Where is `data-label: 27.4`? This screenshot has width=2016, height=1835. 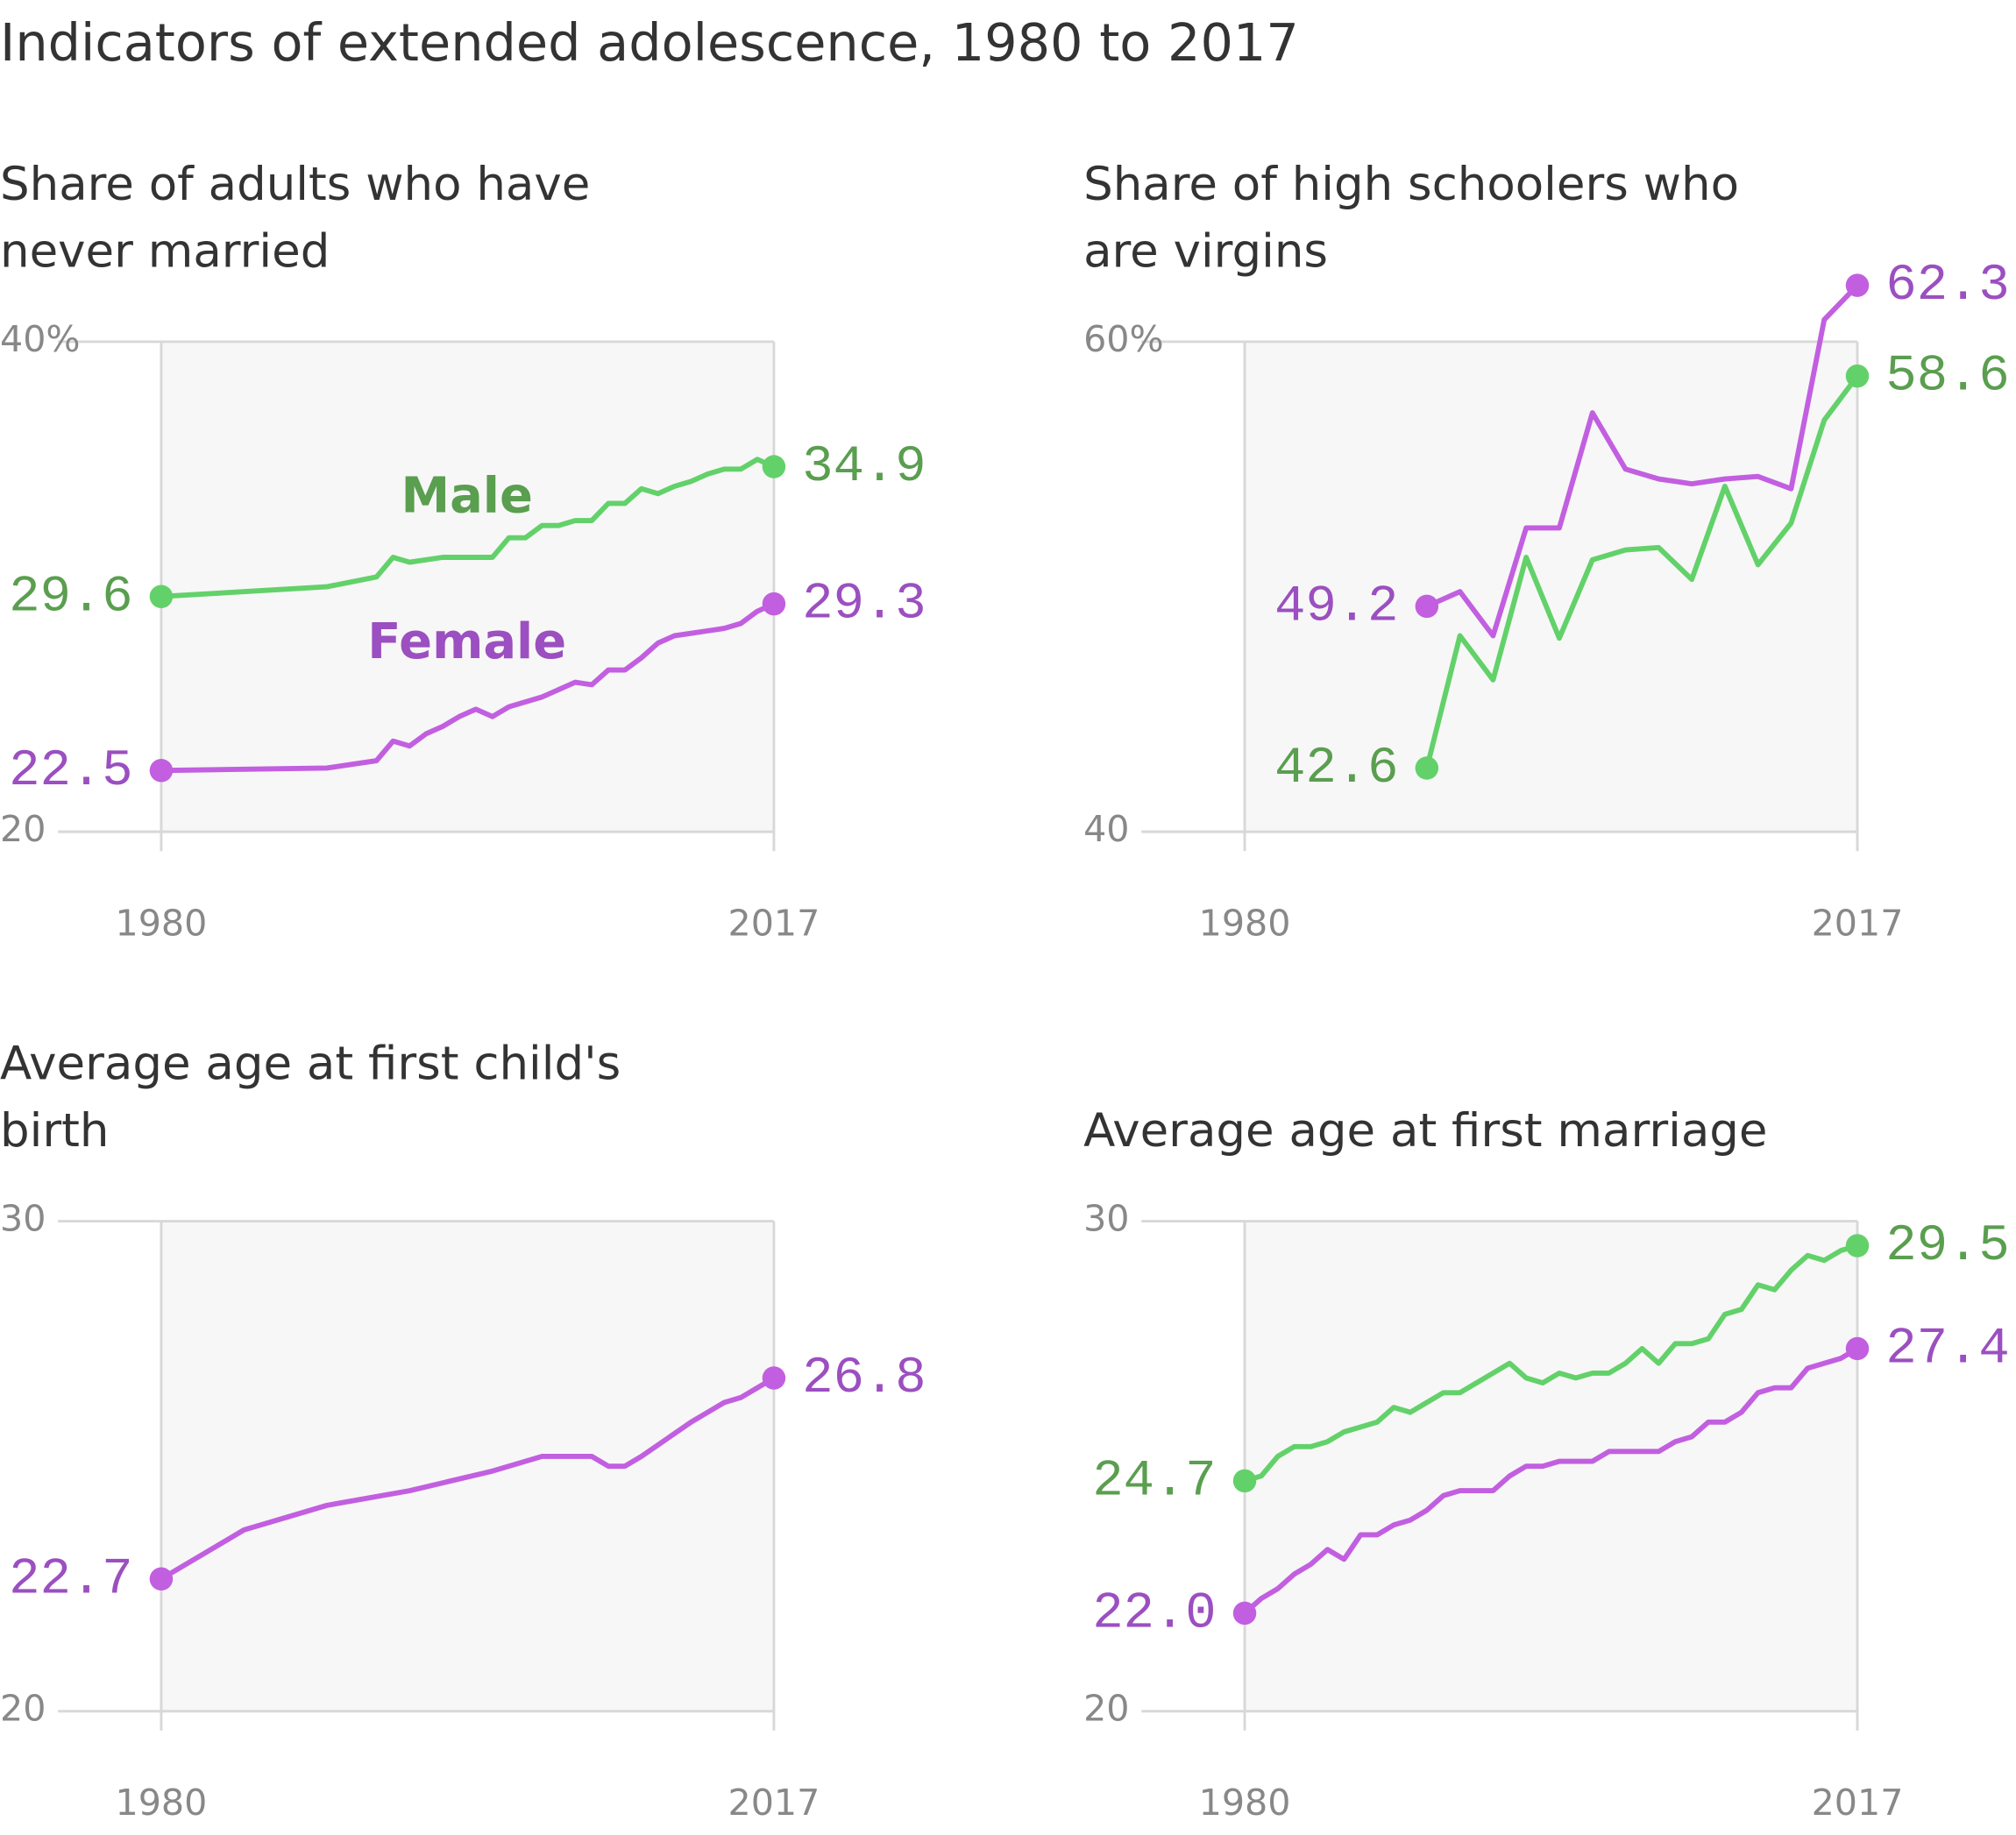 data-label: 27.4 is located at coordinates (1947, 1348).